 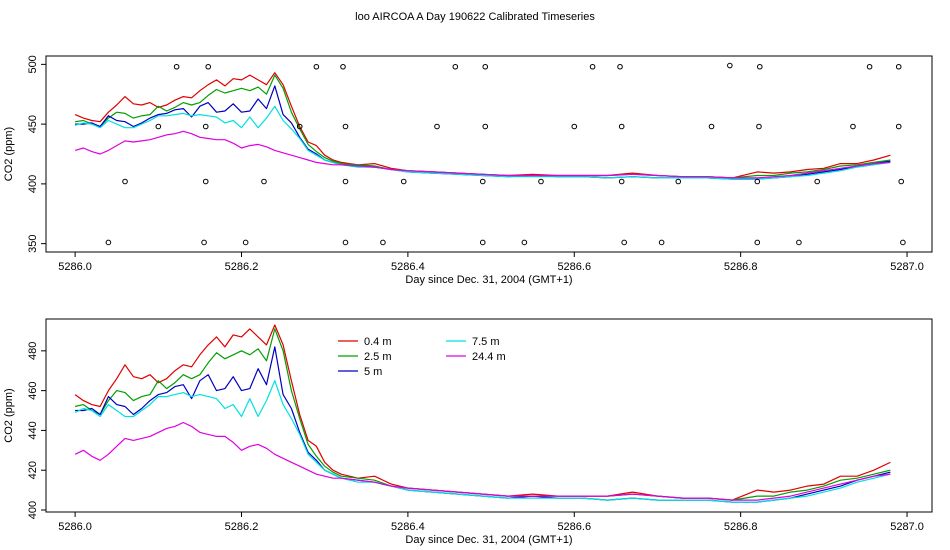 I want to click on legend-label: 24.4 m, so click(x=489, y=357).